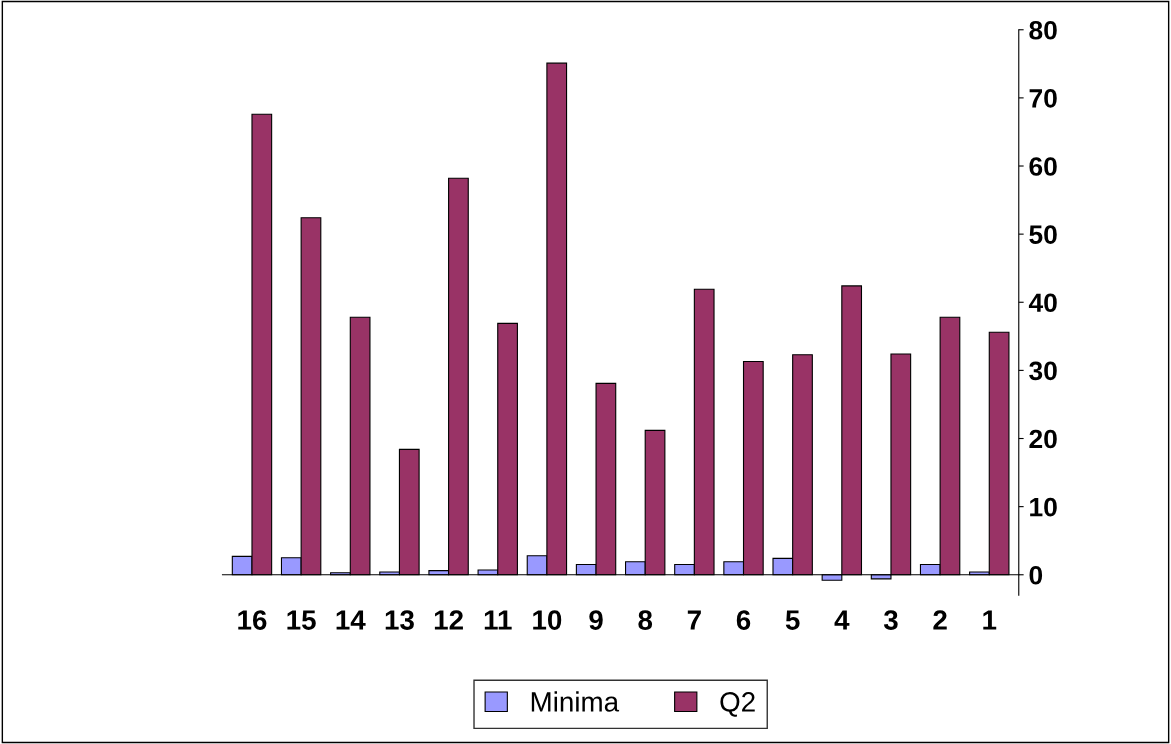 The height and width of the screenshot is (744, 1171). Describe the element at coordinates (792, 620) in the screenshot. I see `x-tick-label: 5` at that location.